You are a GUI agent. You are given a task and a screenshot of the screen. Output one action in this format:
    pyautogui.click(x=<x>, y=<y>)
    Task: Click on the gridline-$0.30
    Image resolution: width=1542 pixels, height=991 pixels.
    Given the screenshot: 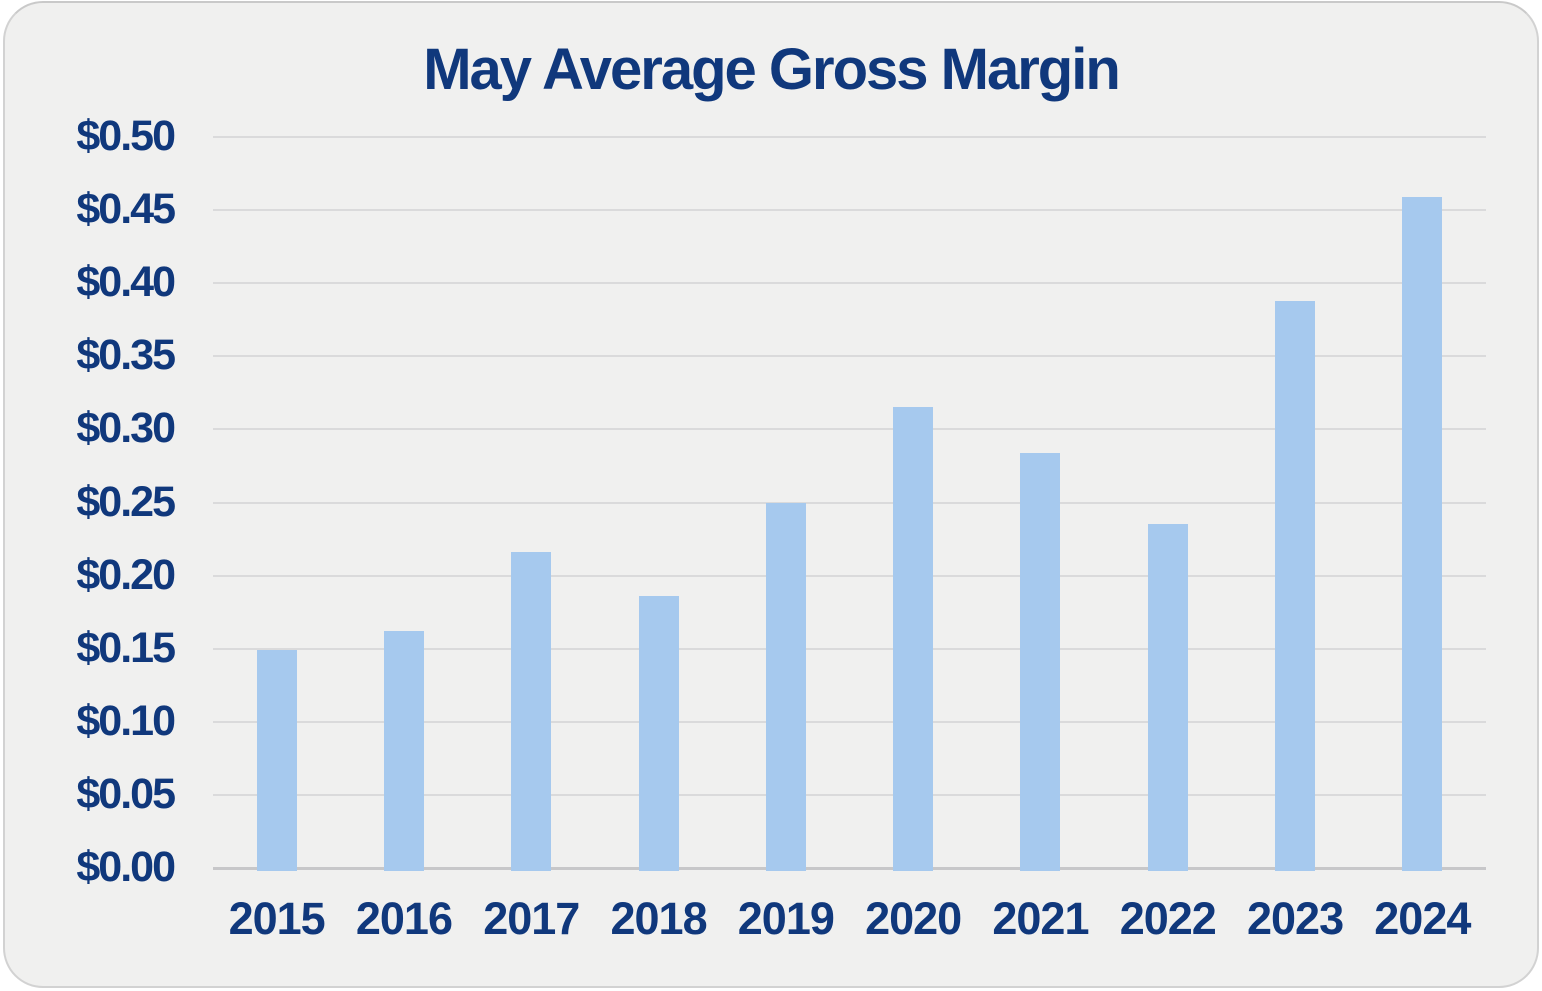 What is the action you would take?
    pyautogui.click(x=849, y=429)
    